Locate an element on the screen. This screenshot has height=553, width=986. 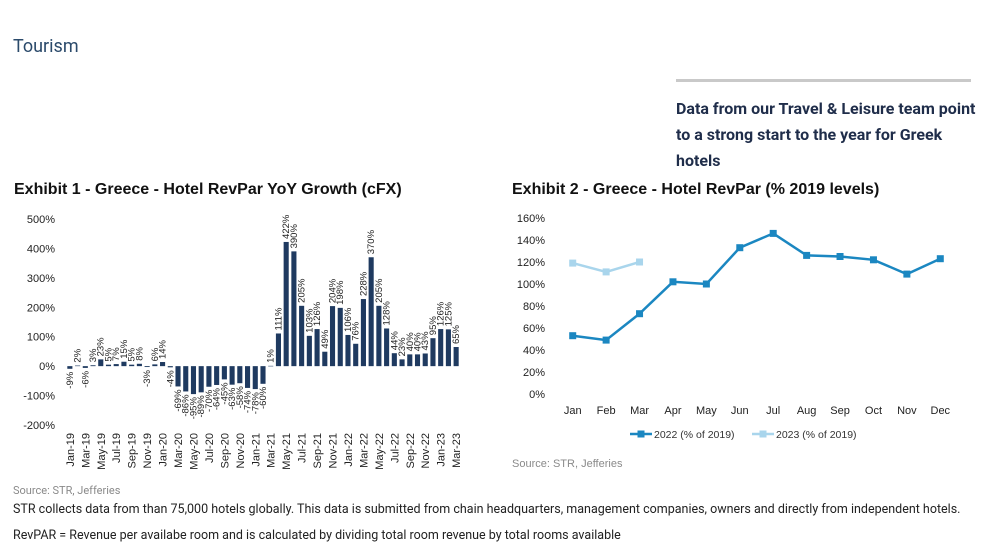
y-tick-label: 20% is located at coordinates (534, 373).